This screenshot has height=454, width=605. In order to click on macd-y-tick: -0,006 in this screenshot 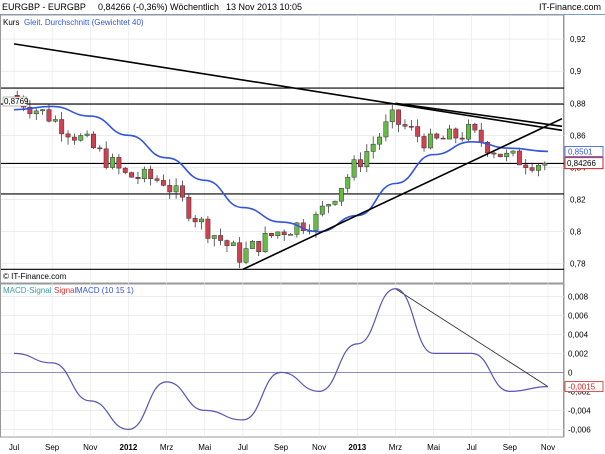, I will do `click(579, 429)`.